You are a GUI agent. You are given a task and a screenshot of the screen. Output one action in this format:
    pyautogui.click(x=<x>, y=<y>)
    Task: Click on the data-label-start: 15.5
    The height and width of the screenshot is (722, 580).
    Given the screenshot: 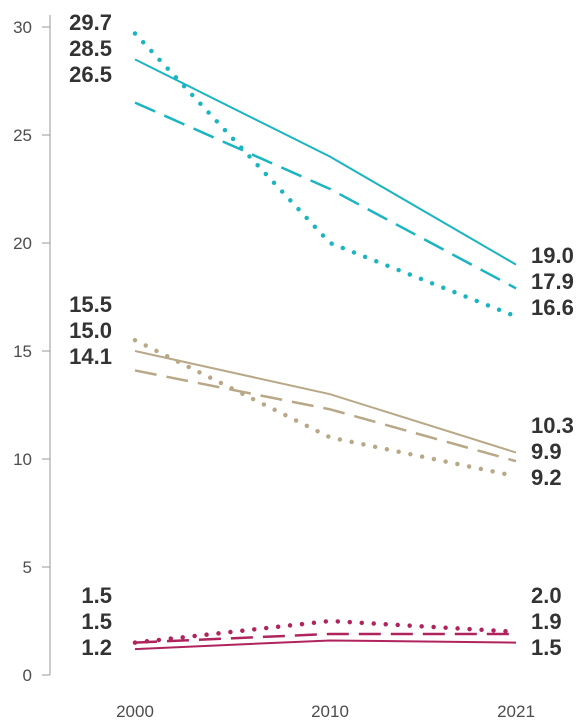 What is the action you would take?
    pyautogui.click(x=90, y=304)
    